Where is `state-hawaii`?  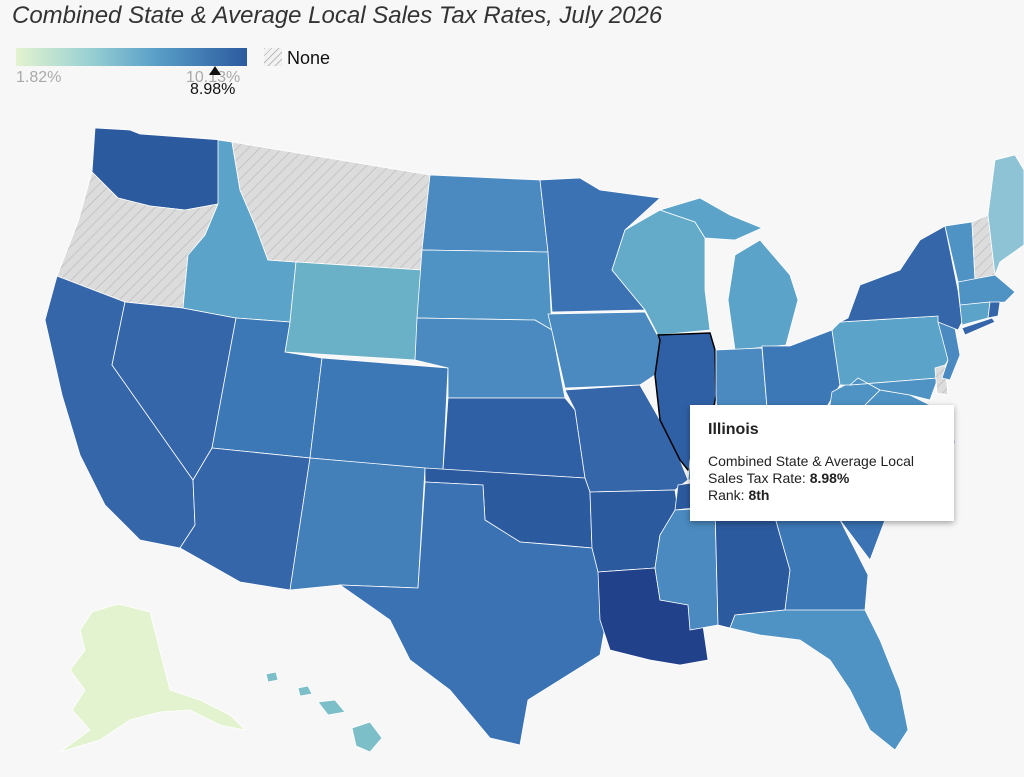 state-hawaii is located at coordinates (367, 737).